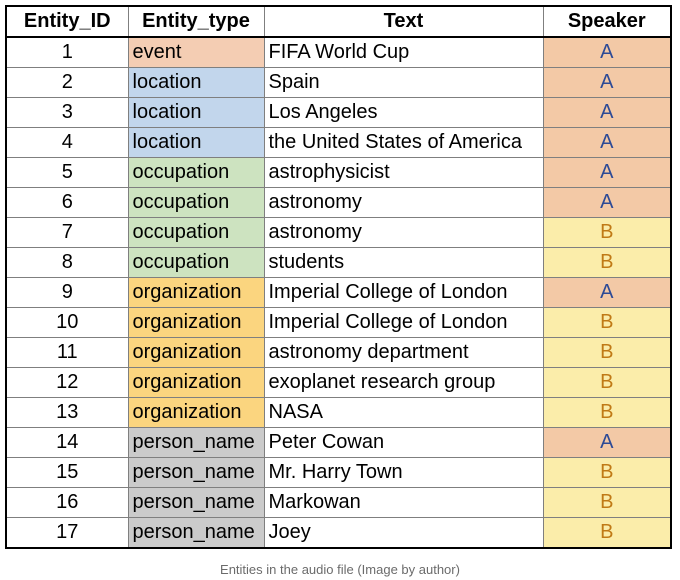 This screenshot has width=680, height=580. Describe the element at coordinates (403, 502) in the screenshot. I see `entity-text-cell: Markowan` at that location.